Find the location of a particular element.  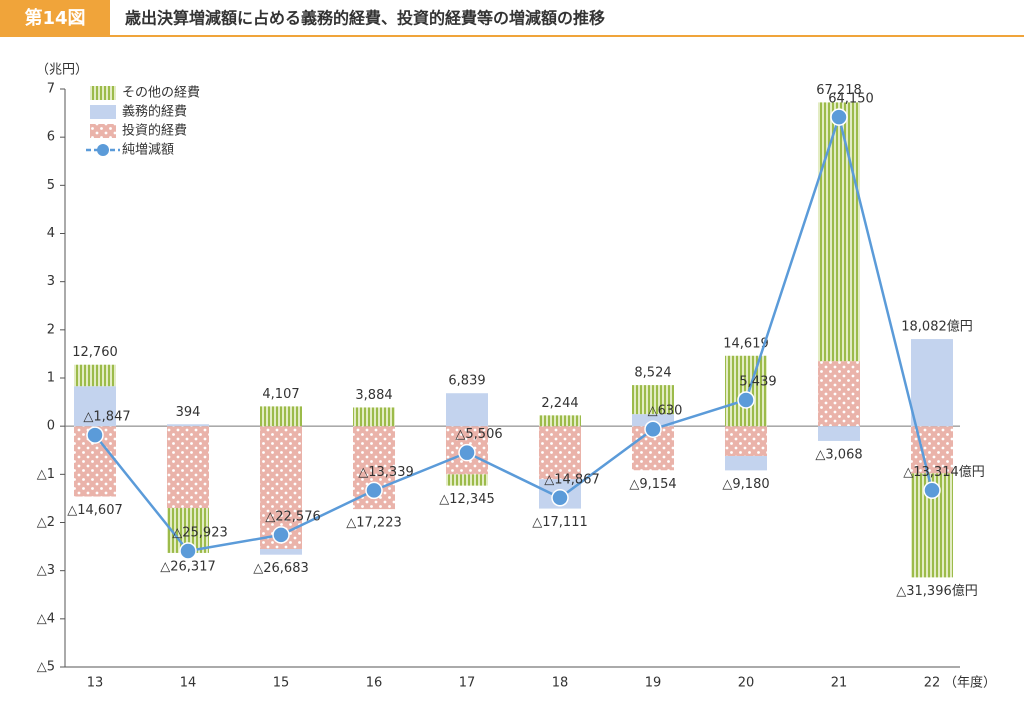

positive-total-label: 14,619 is located at coordinates (746, 343).